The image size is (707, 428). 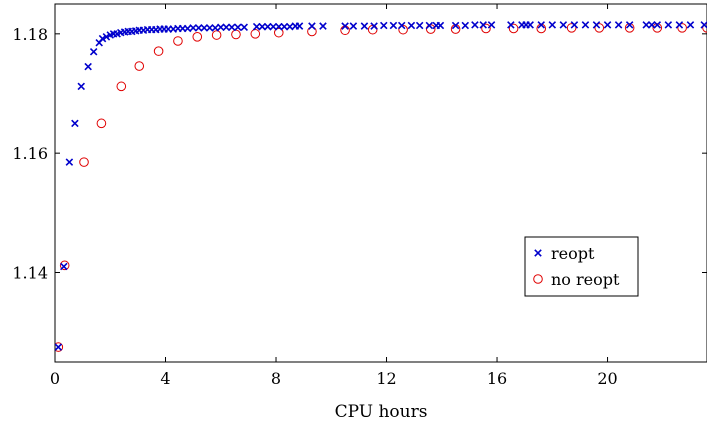 I want to click on legend: reopt no reopt, so click(x=581, y=266).